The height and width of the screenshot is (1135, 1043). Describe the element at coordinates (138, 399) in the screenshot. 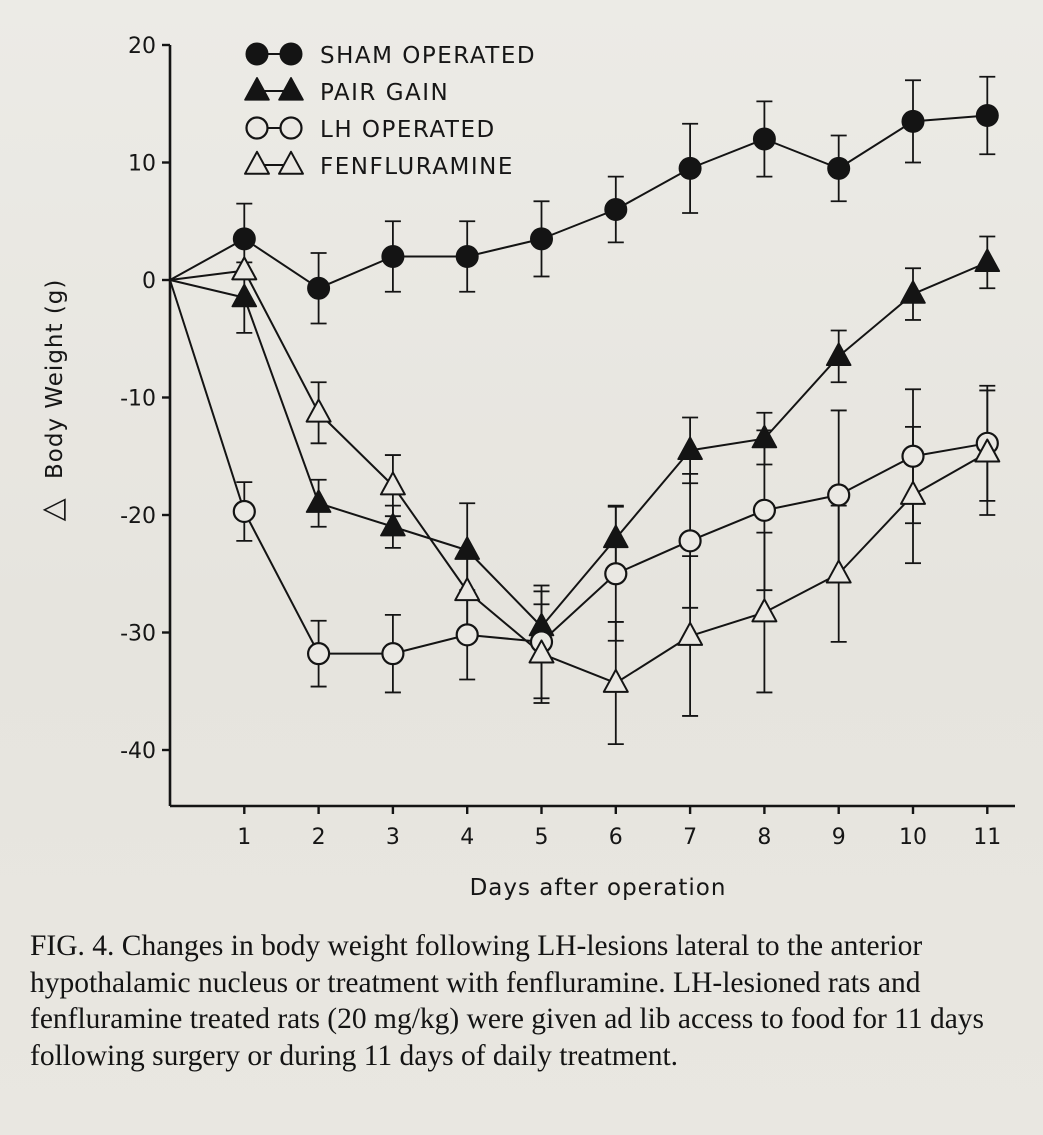

I see `y-tick-label: -10` at that location.